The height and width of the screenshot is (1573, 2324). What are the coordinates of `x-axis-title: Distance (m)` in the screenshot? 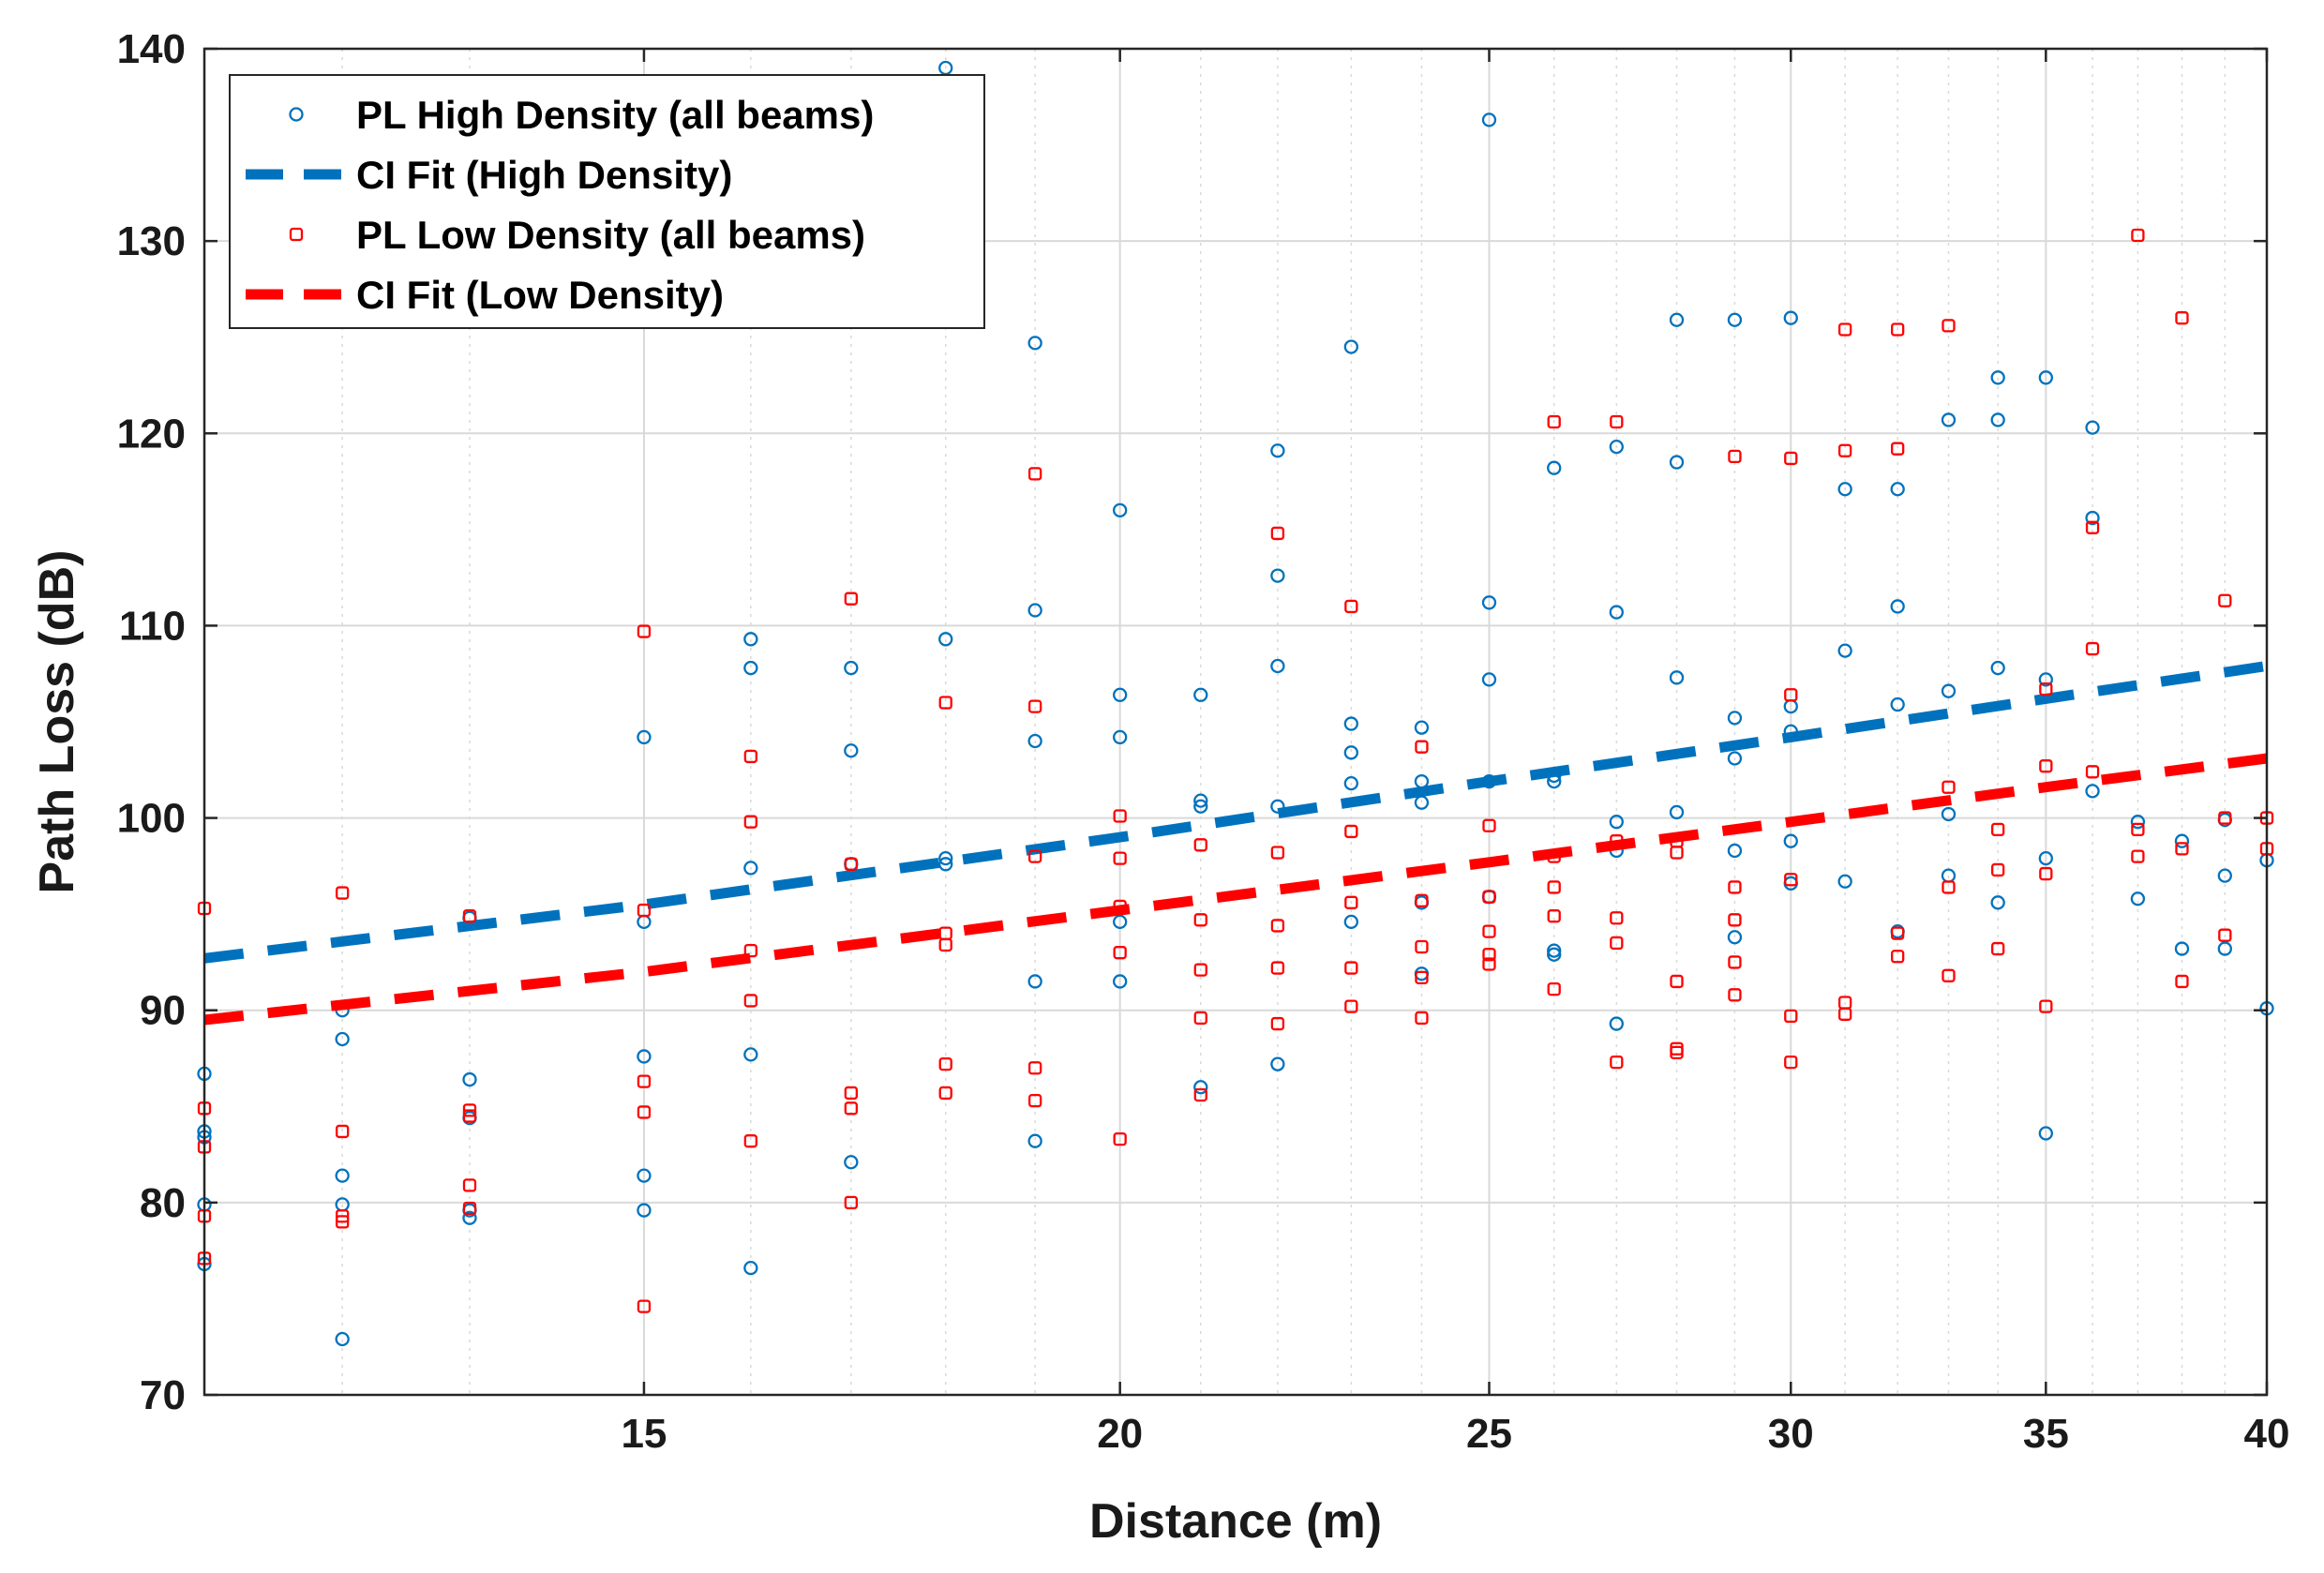 It's located at (1236, 1521).